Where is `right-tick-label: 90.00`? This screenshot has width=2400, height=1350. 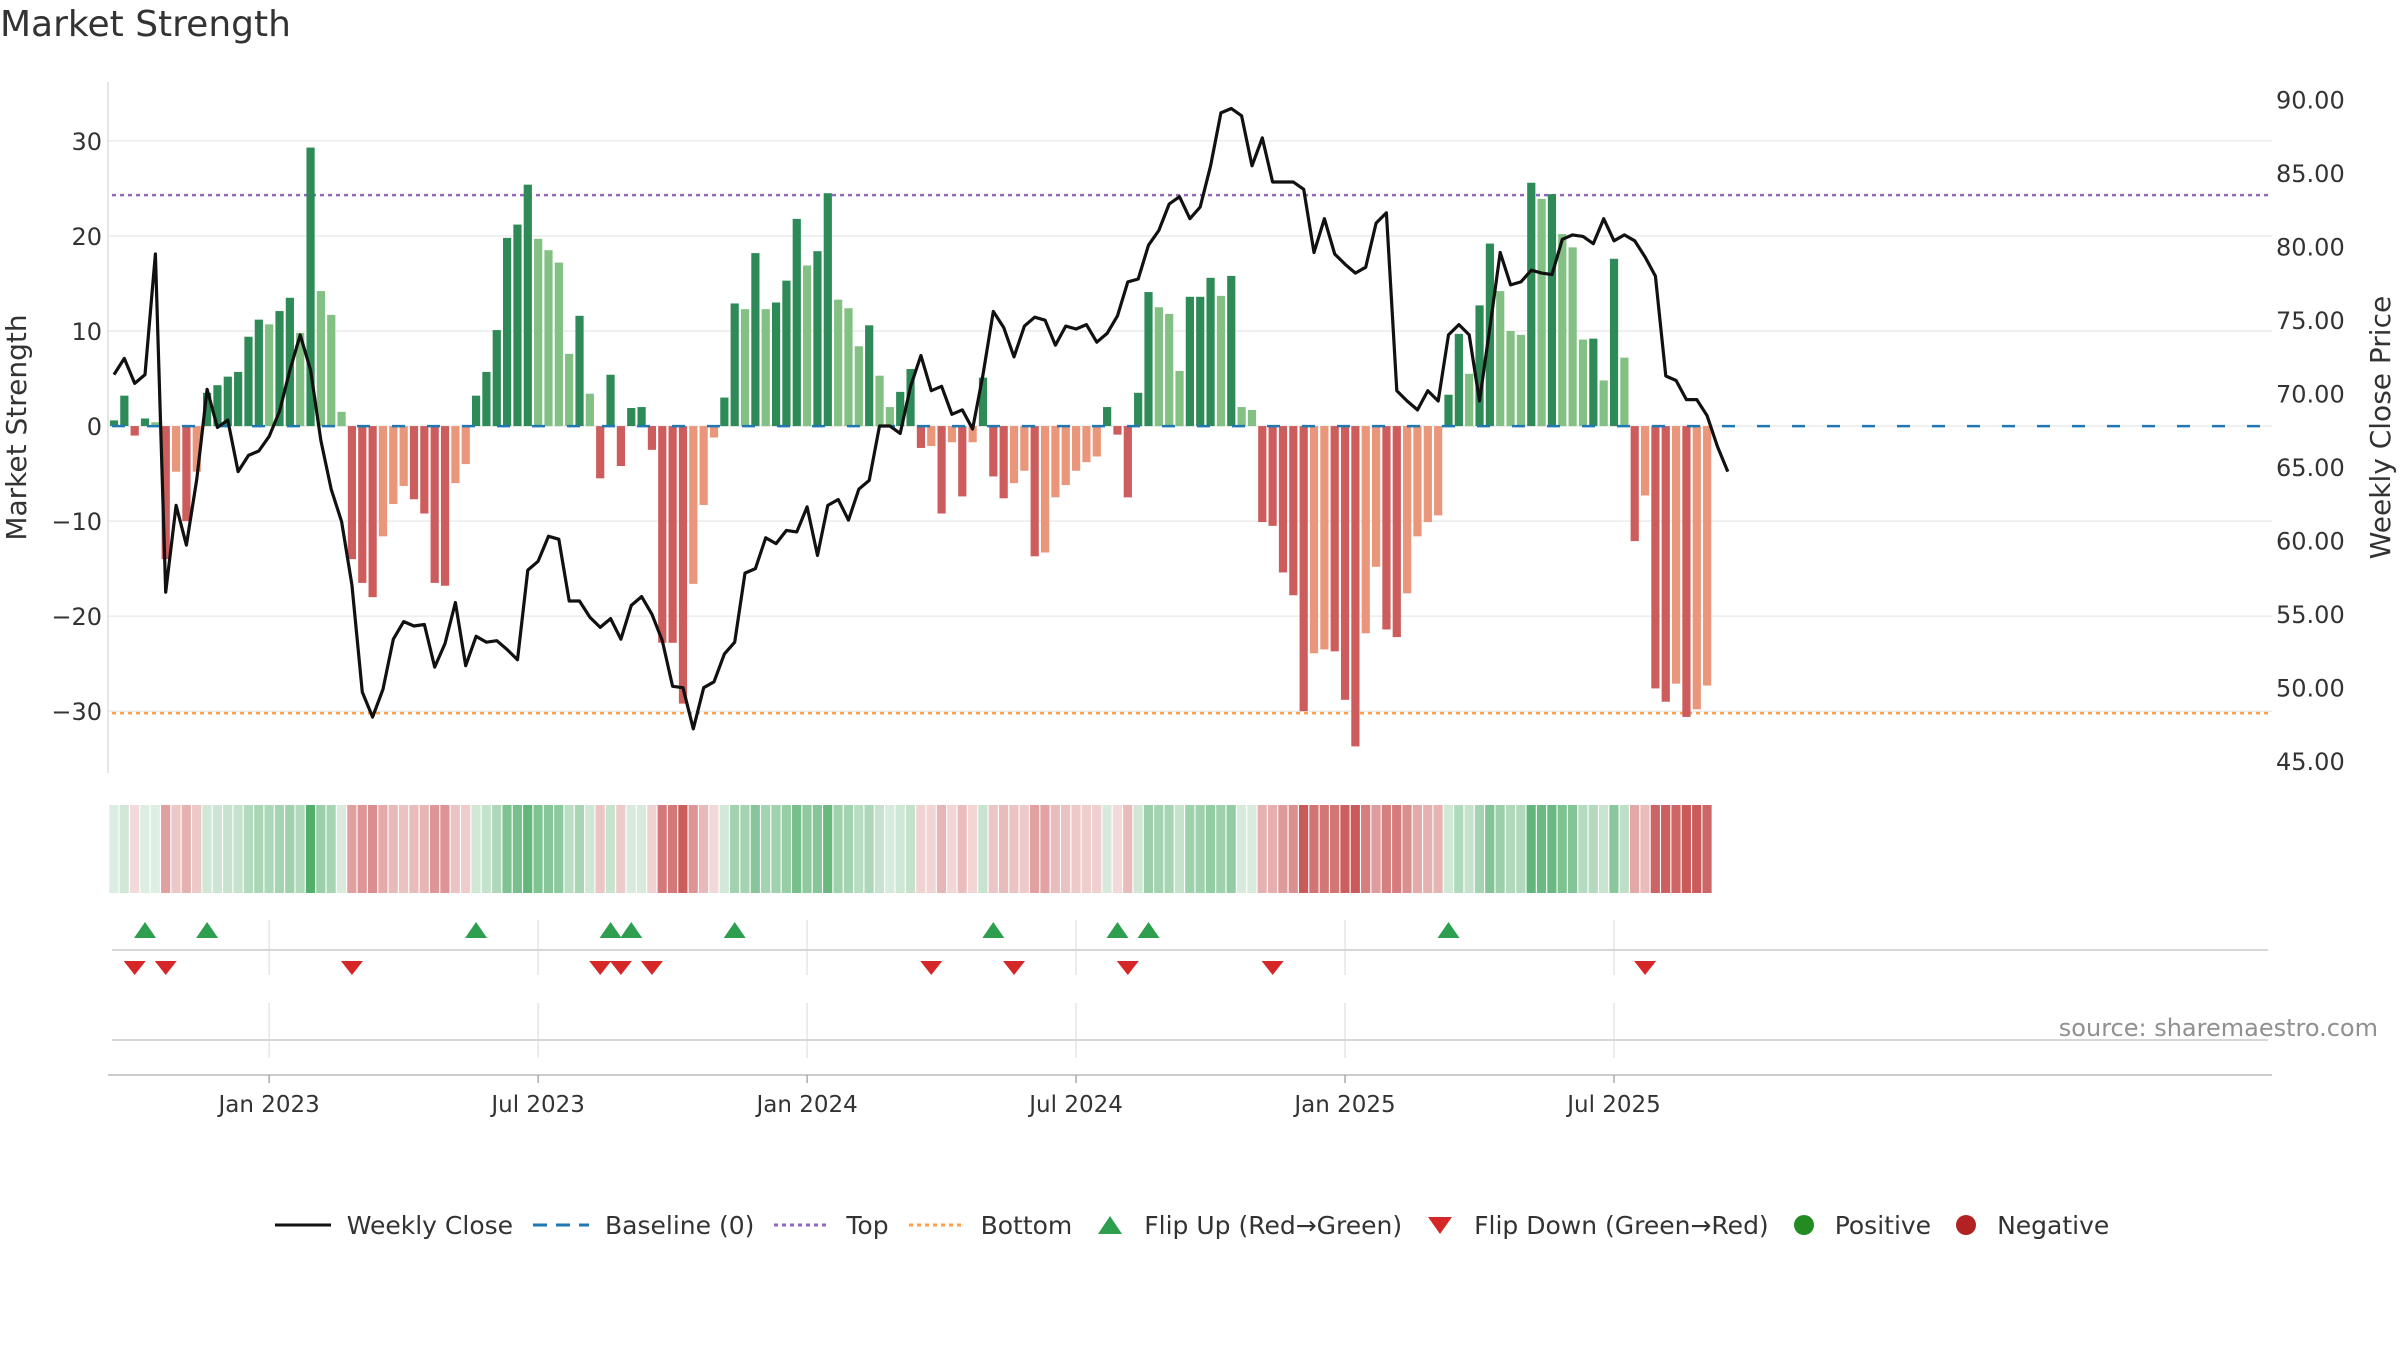
right-tick-label: 90.00 is located at coordinates (2310, 101).